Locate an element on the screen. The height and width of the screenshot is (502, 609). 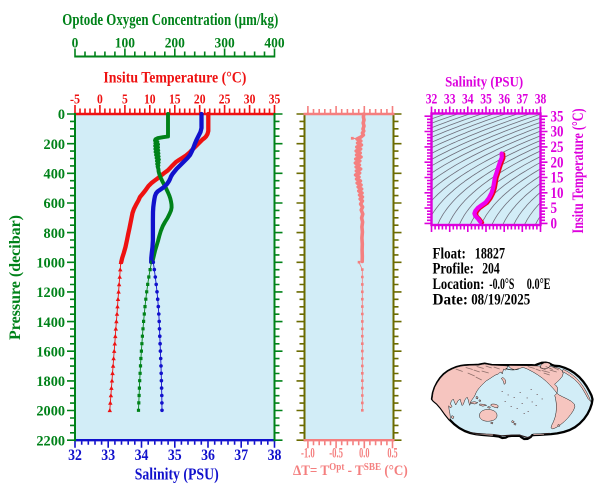
svg-text: ΔT= TOpt - TSBE (°C) is located at coordinates (350, 470).